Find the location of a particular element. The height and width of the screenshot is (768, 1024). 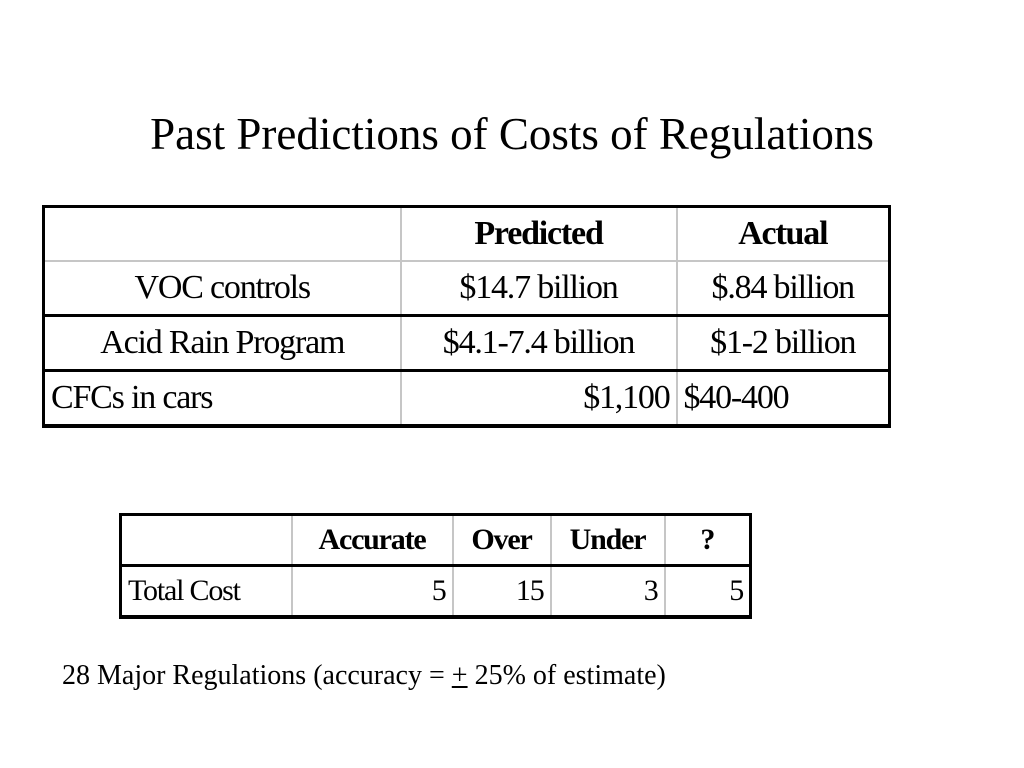

table-row: VOC controls $14.7 billion $.84 billion is located at coordinates (466, 288).